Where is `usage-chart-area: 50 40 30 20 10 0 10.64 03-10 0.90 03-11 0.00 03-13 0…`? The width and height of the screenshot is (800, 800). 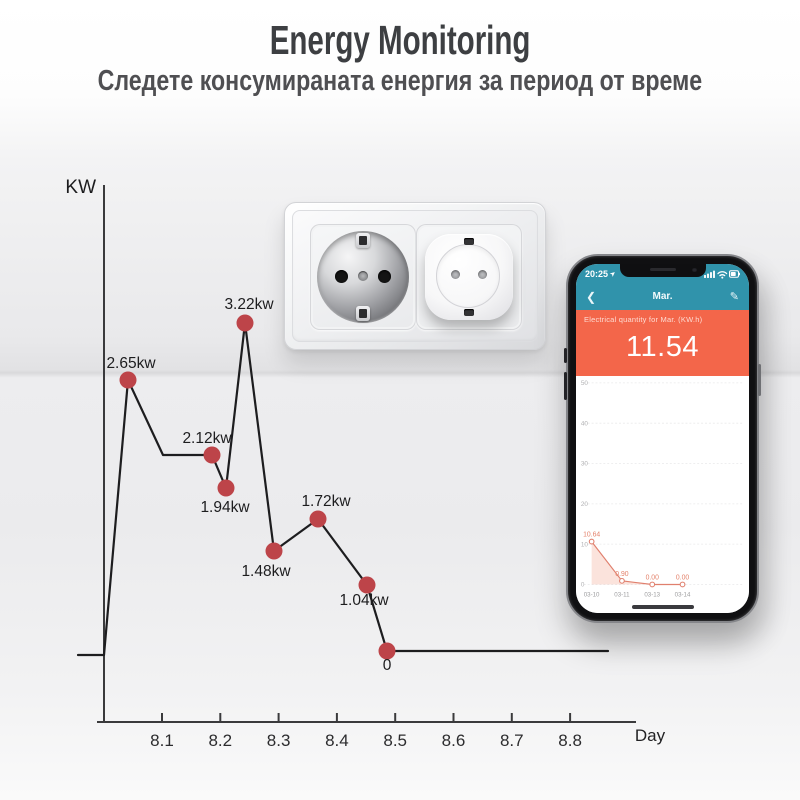
usage-chart-area: 50 40 30 20 10 0 10.64 03-10 0.90 03-11 0.00 03-13 0… is located at coordinates (662, 494).